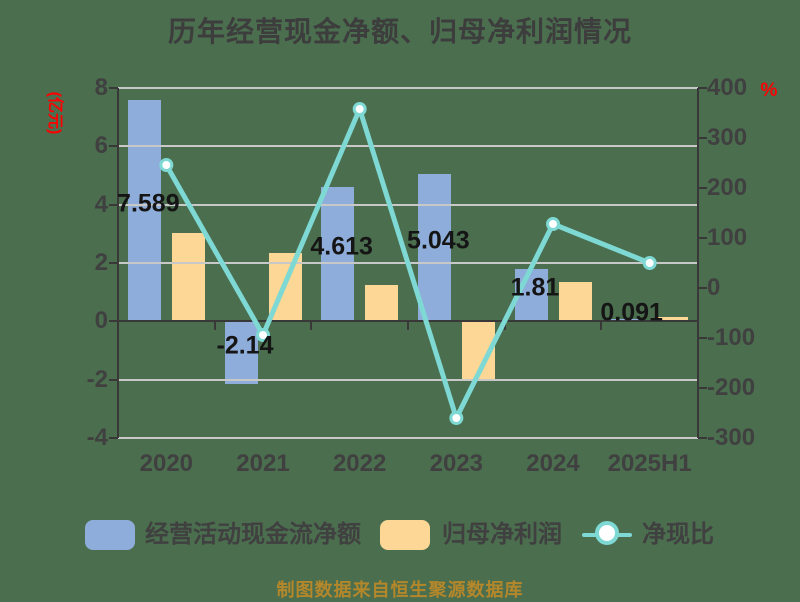 The width and height of the screenshot is (800, 602). What do you see at coordinates (97, 437) in the screenshot?
I see `left-tick-label: -4` at bounding box center [97, 437].